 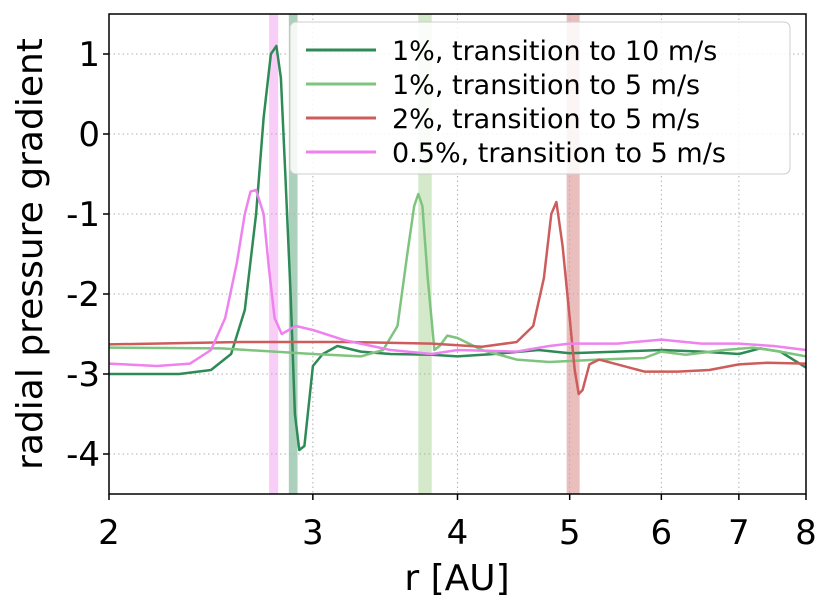 I want to click on y-tick-label: -1, so click(x=83, y=215).